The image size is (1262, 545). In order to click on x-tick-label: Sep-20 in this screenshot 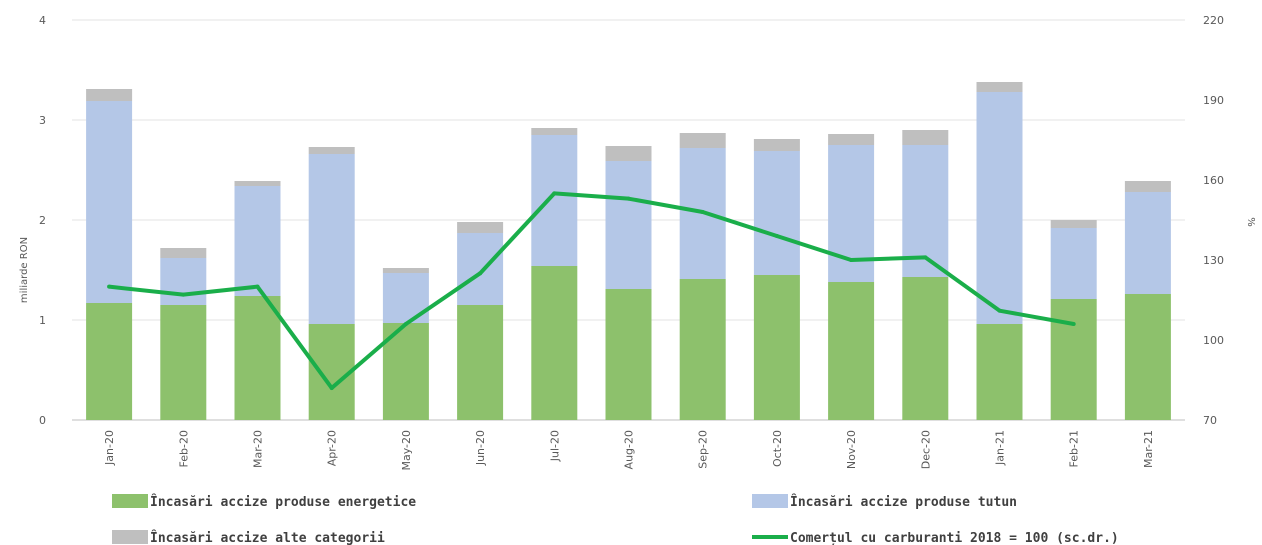, I will do `click(703, 449)`.